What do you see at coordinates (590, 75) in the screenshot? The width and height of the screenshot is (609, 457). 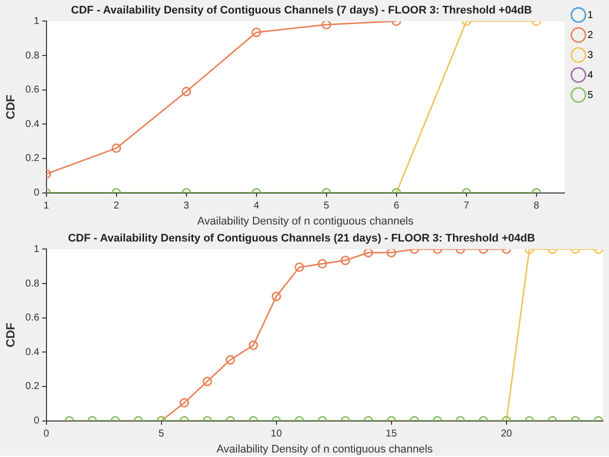 I see `legend-label: 4` at bounding box center [590, 75].